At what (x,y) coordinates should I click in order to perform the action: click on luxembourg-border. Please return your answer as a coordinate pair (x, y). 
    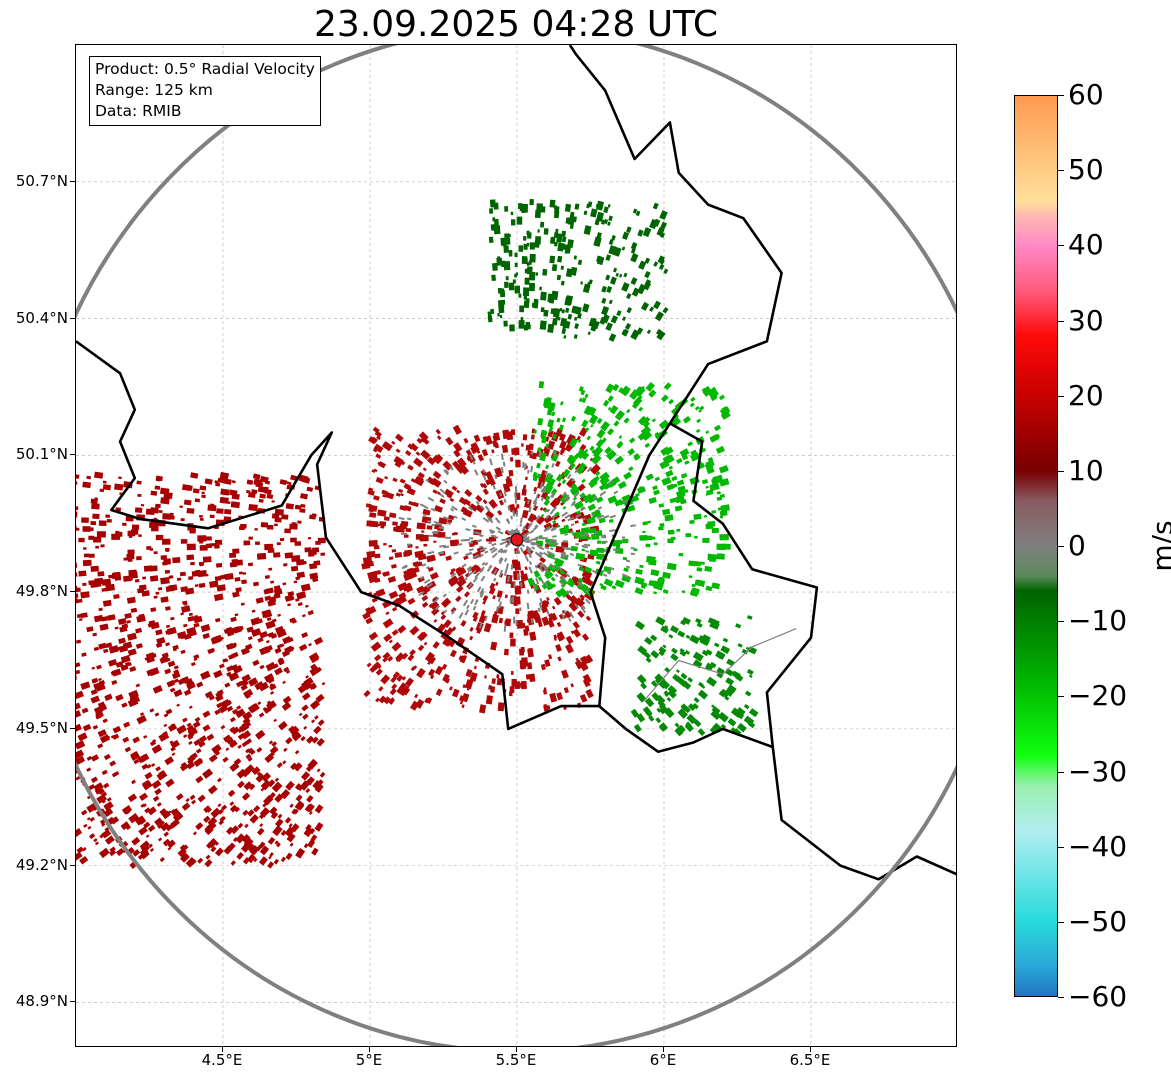
    Looking at the image, I should click on (704, 585).